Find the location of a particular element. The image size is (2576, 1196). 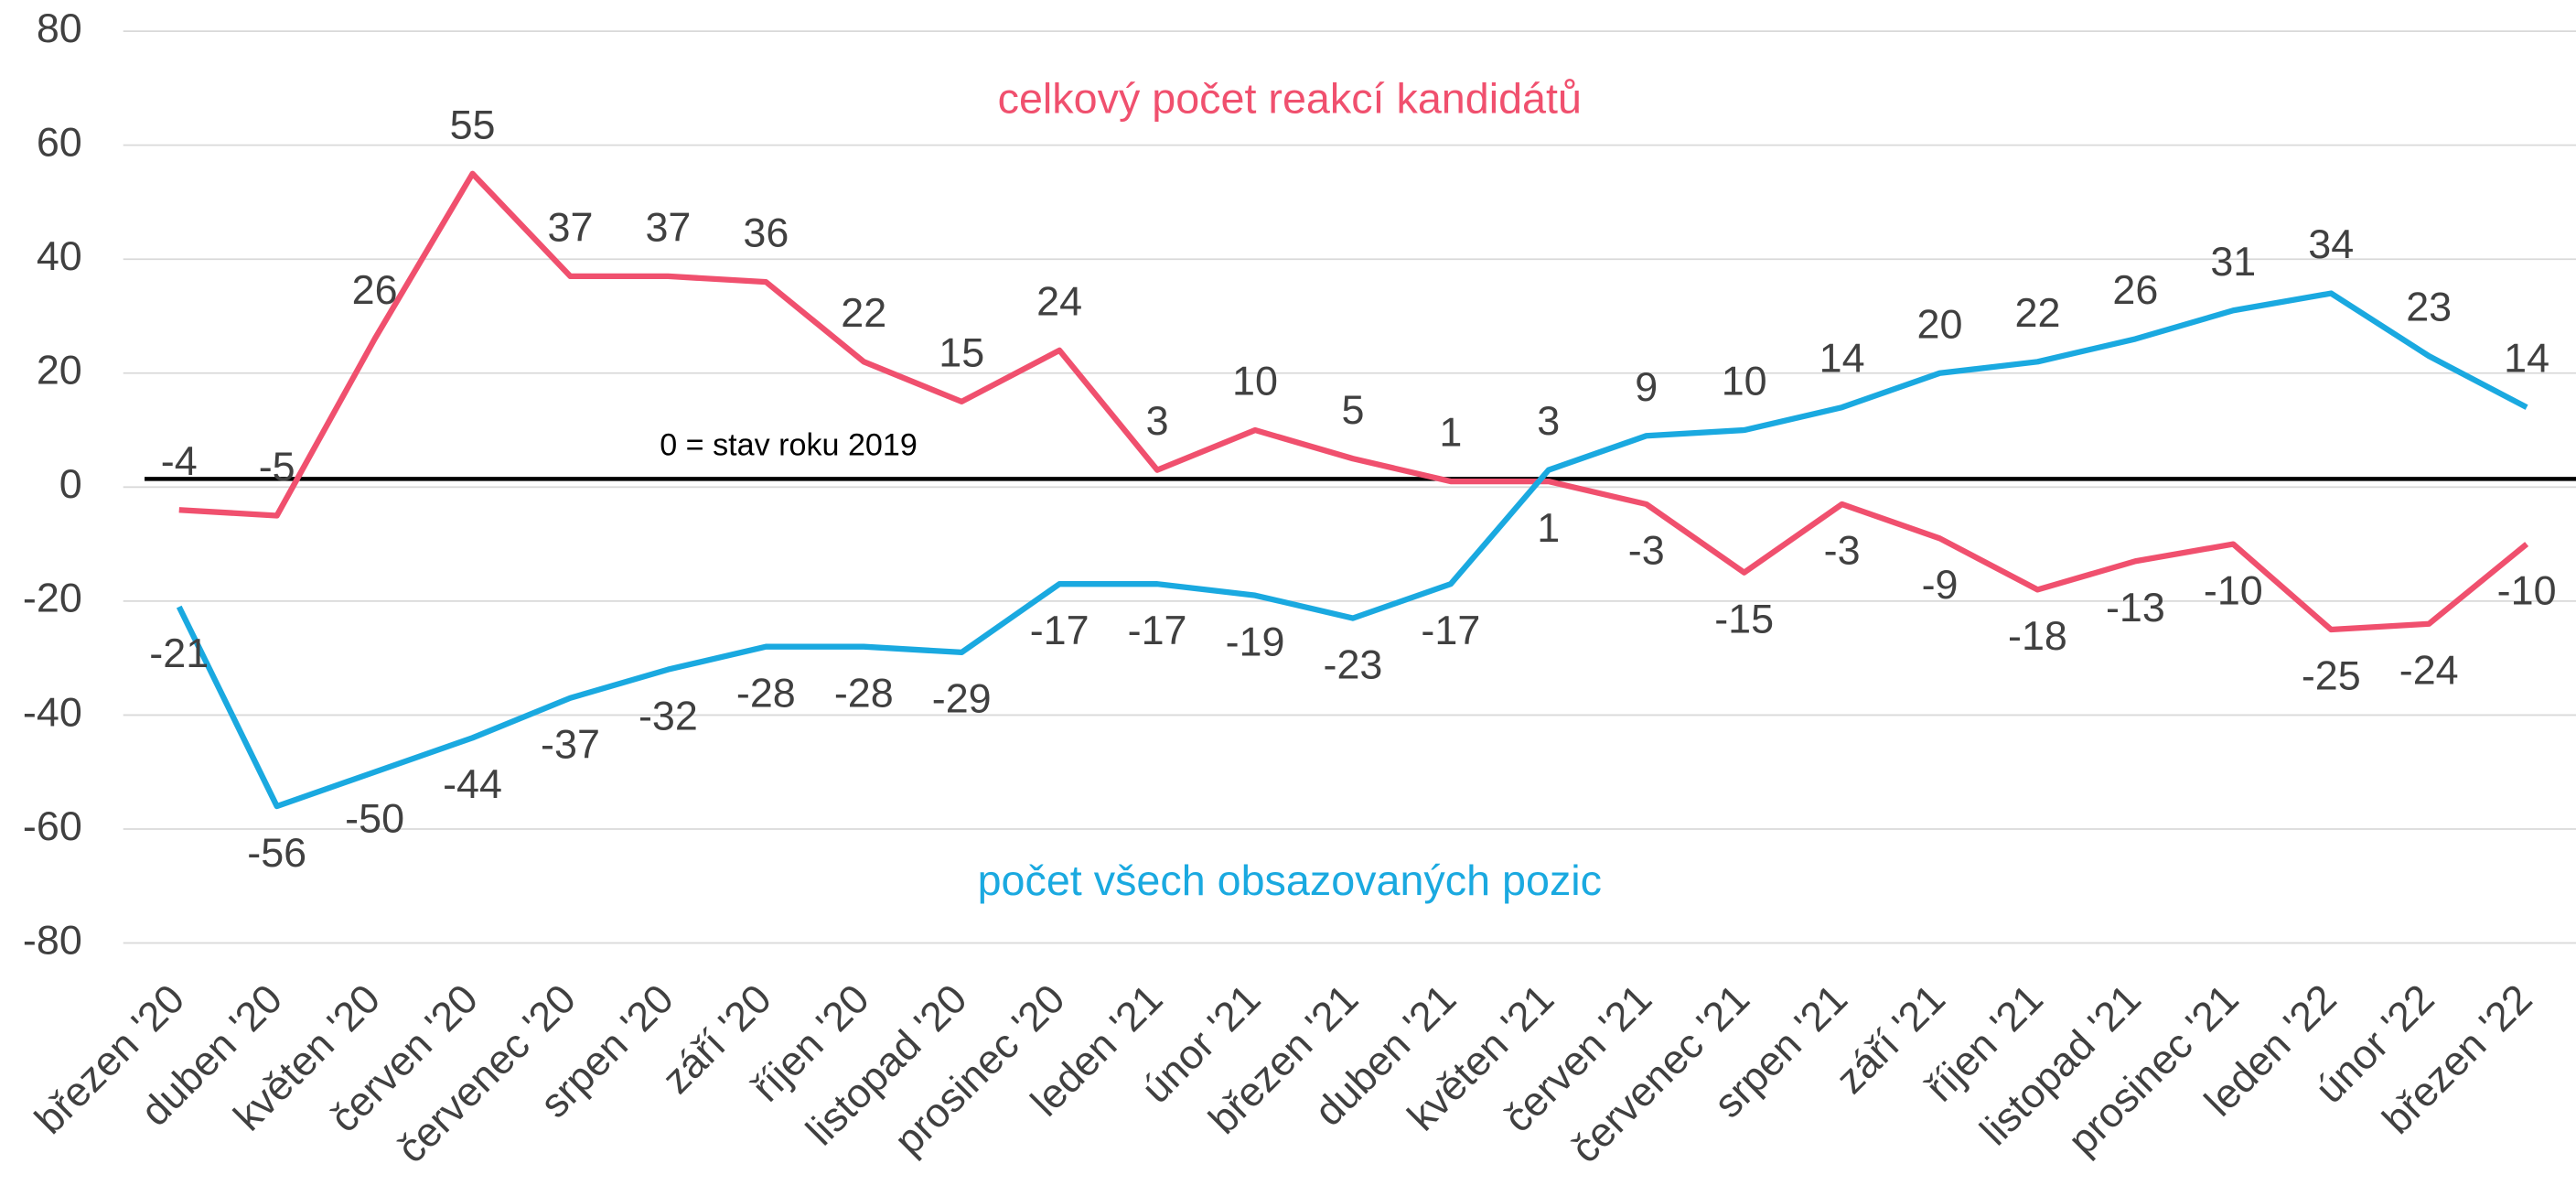

data-label: -44 is located at coordinates (473, 783).